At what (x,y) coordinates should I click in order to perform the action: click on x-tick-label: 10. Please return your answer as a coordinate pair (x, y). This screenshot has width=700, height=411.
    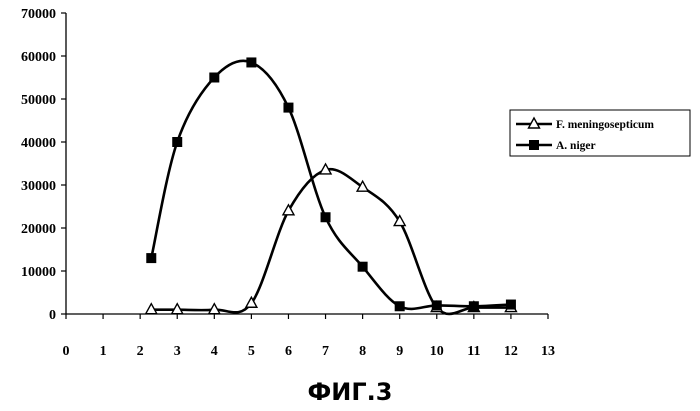
    Looking at the image, I should click on (437, 351).